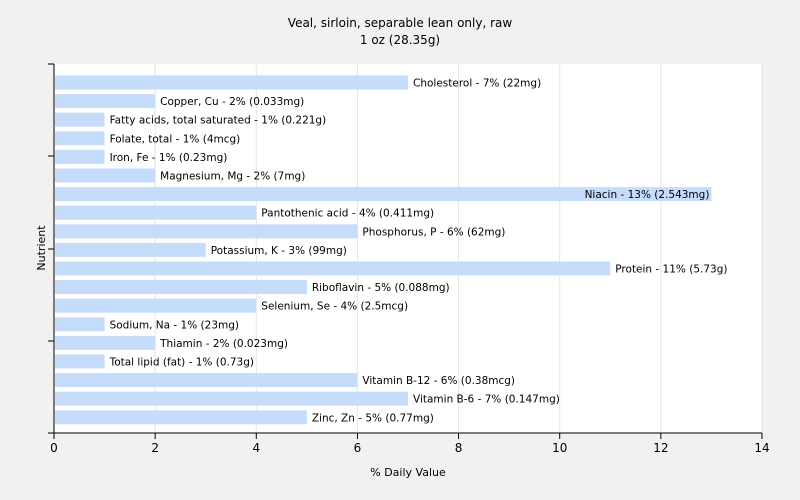  What do you see at coordinates (761, 448) in the screenshot?
I see `x-tick-label: 14` at bounding box center [761, 448].